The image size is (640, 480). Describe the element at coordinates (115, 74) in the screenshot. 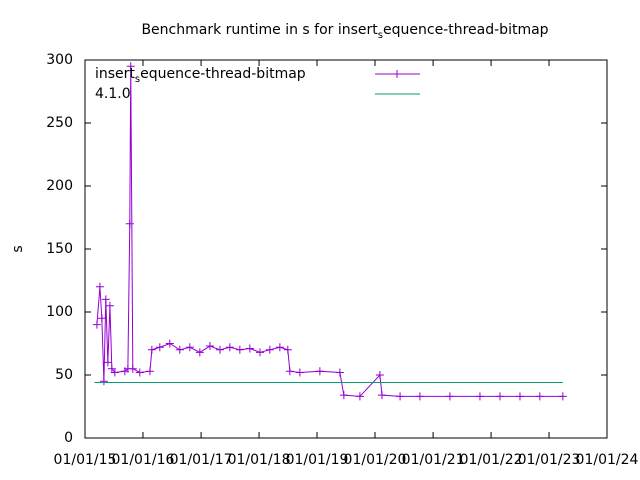

I see `text-part: insert` at that location.